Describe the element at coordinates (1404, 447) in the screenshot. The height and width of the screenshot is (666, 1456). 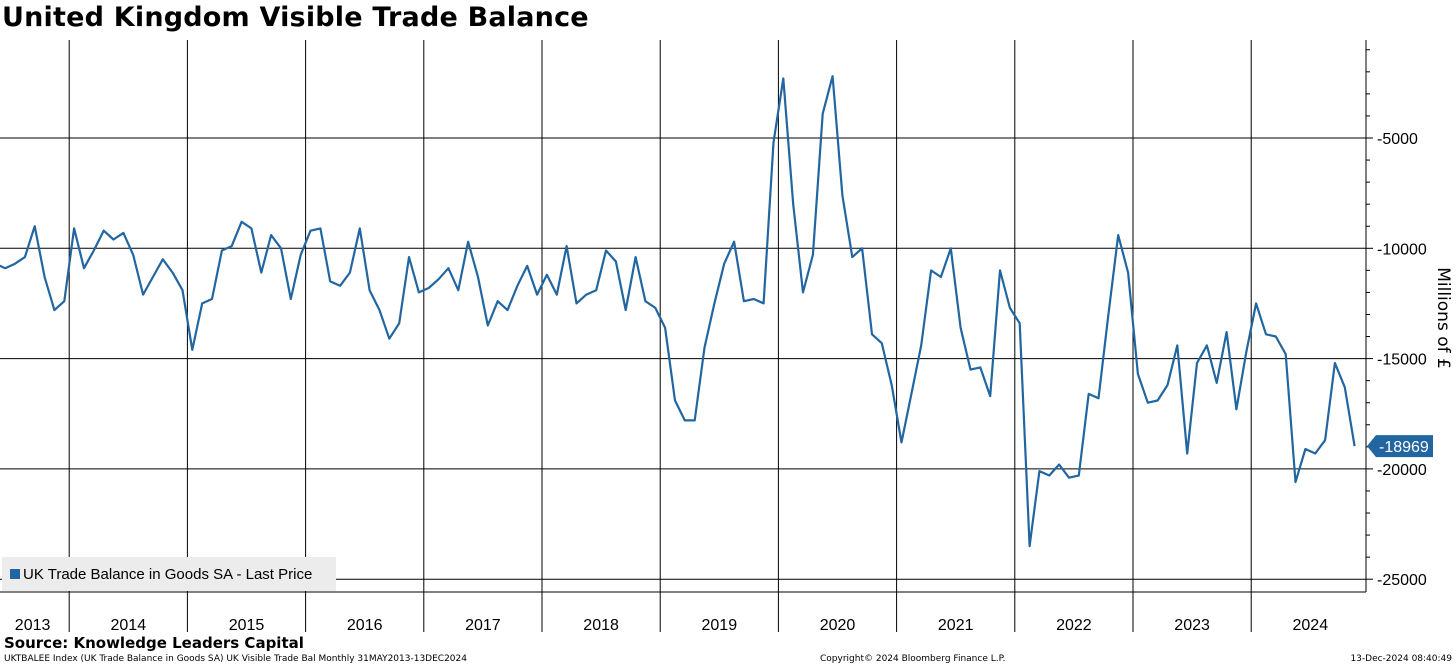
I see `last-value-label: -18969` at that location.